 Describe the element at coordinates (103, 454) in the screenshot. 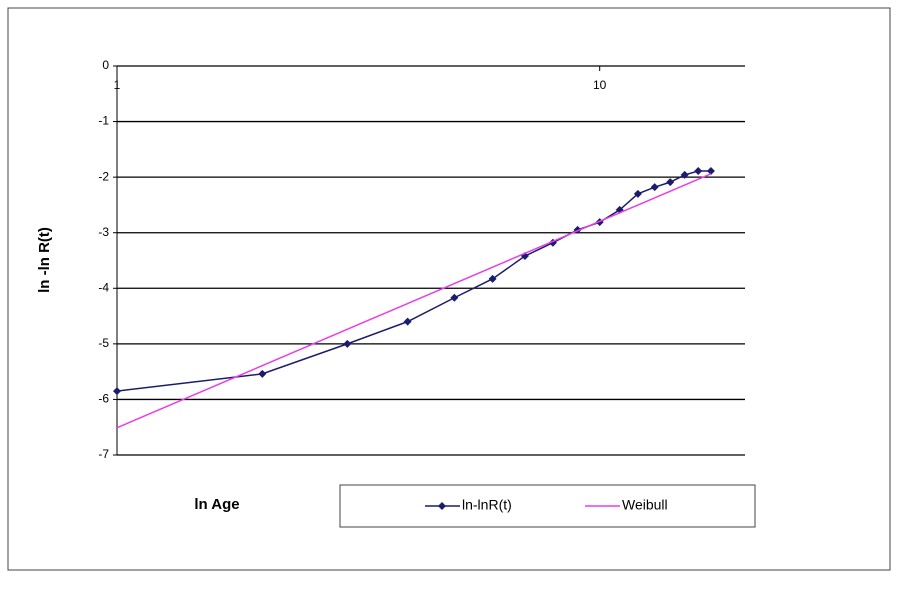

I see `y-tick-label: -7` at that location.